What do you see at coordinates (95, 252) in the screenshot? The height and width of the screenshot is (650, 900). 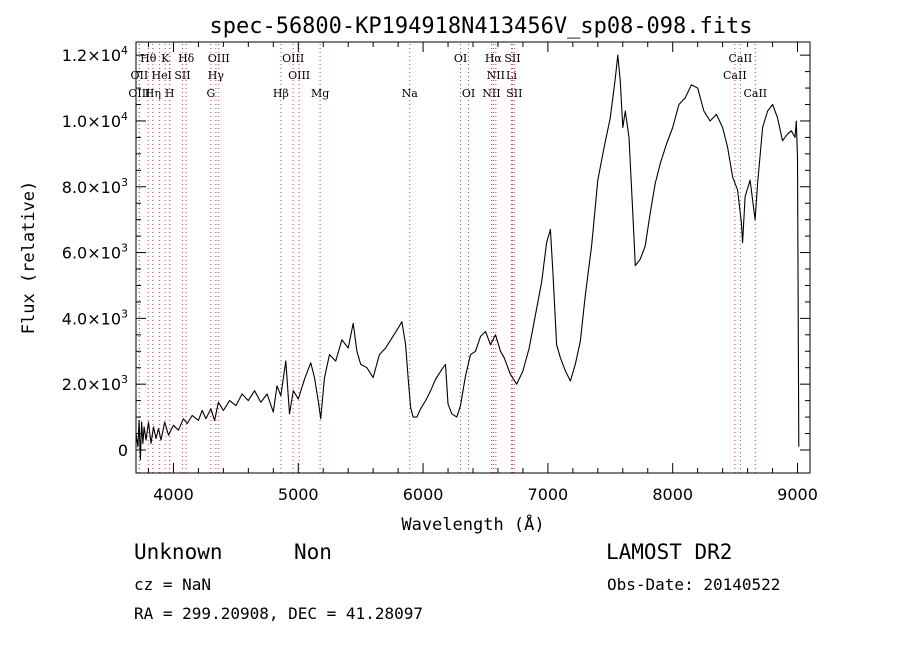 I see `y-tick-label: 6.0×10³` at bounding box center [95, 252].